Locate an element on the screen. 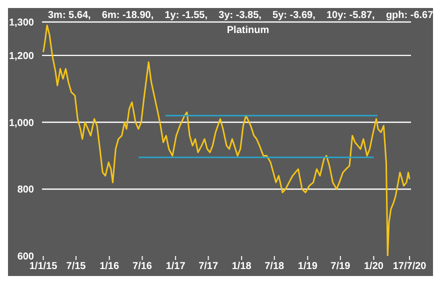  x-tick-label: 1/20 is located at coordinates (374, 266).